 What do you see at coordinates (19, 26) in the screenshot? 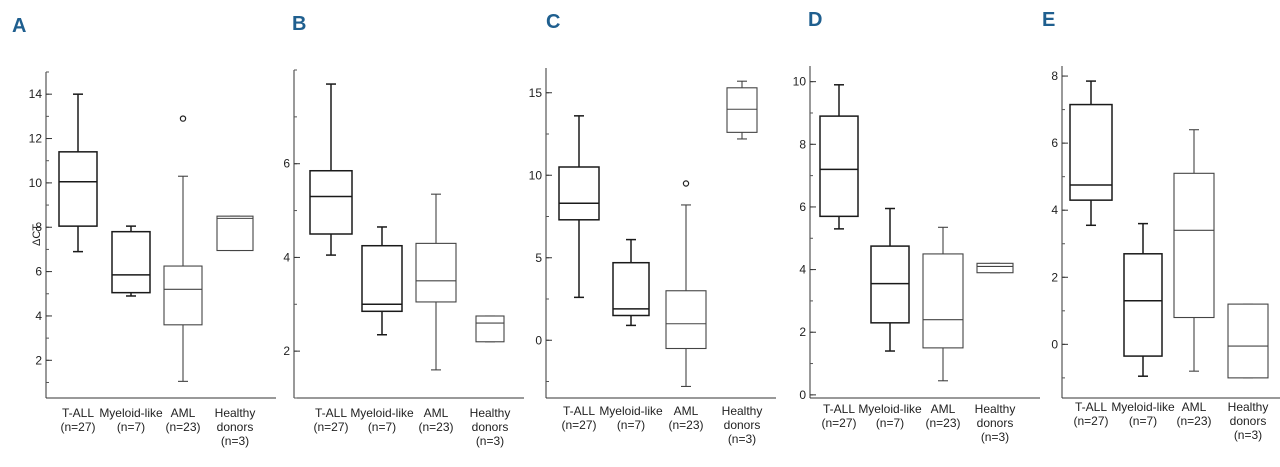
I see `panel-letter: A` at bounding box center [19, 26].